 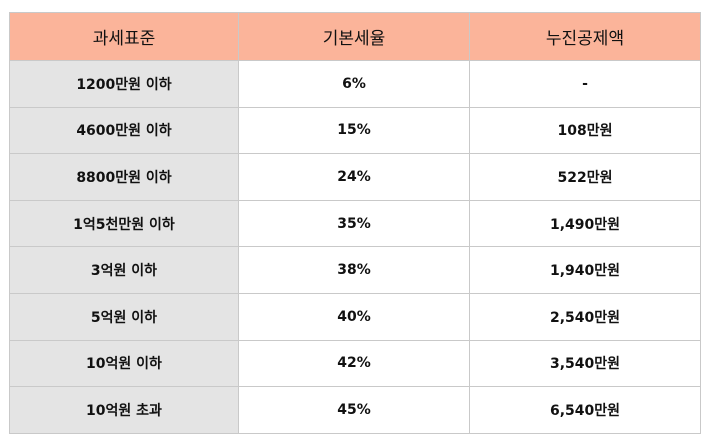 What do you see at coordinates (585, 316) in the screenshot?
I see `deduction-cell: 2,540만원` at bounding box center [585, 316].